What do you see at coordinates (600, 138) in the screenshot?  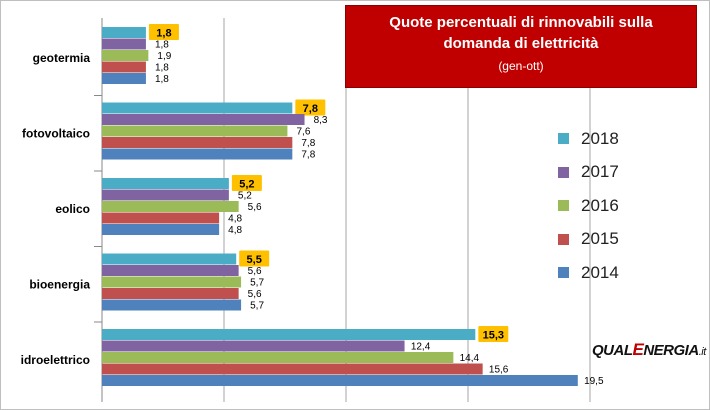 I see `legend-label: 2018` at bounding box center [600, 138].